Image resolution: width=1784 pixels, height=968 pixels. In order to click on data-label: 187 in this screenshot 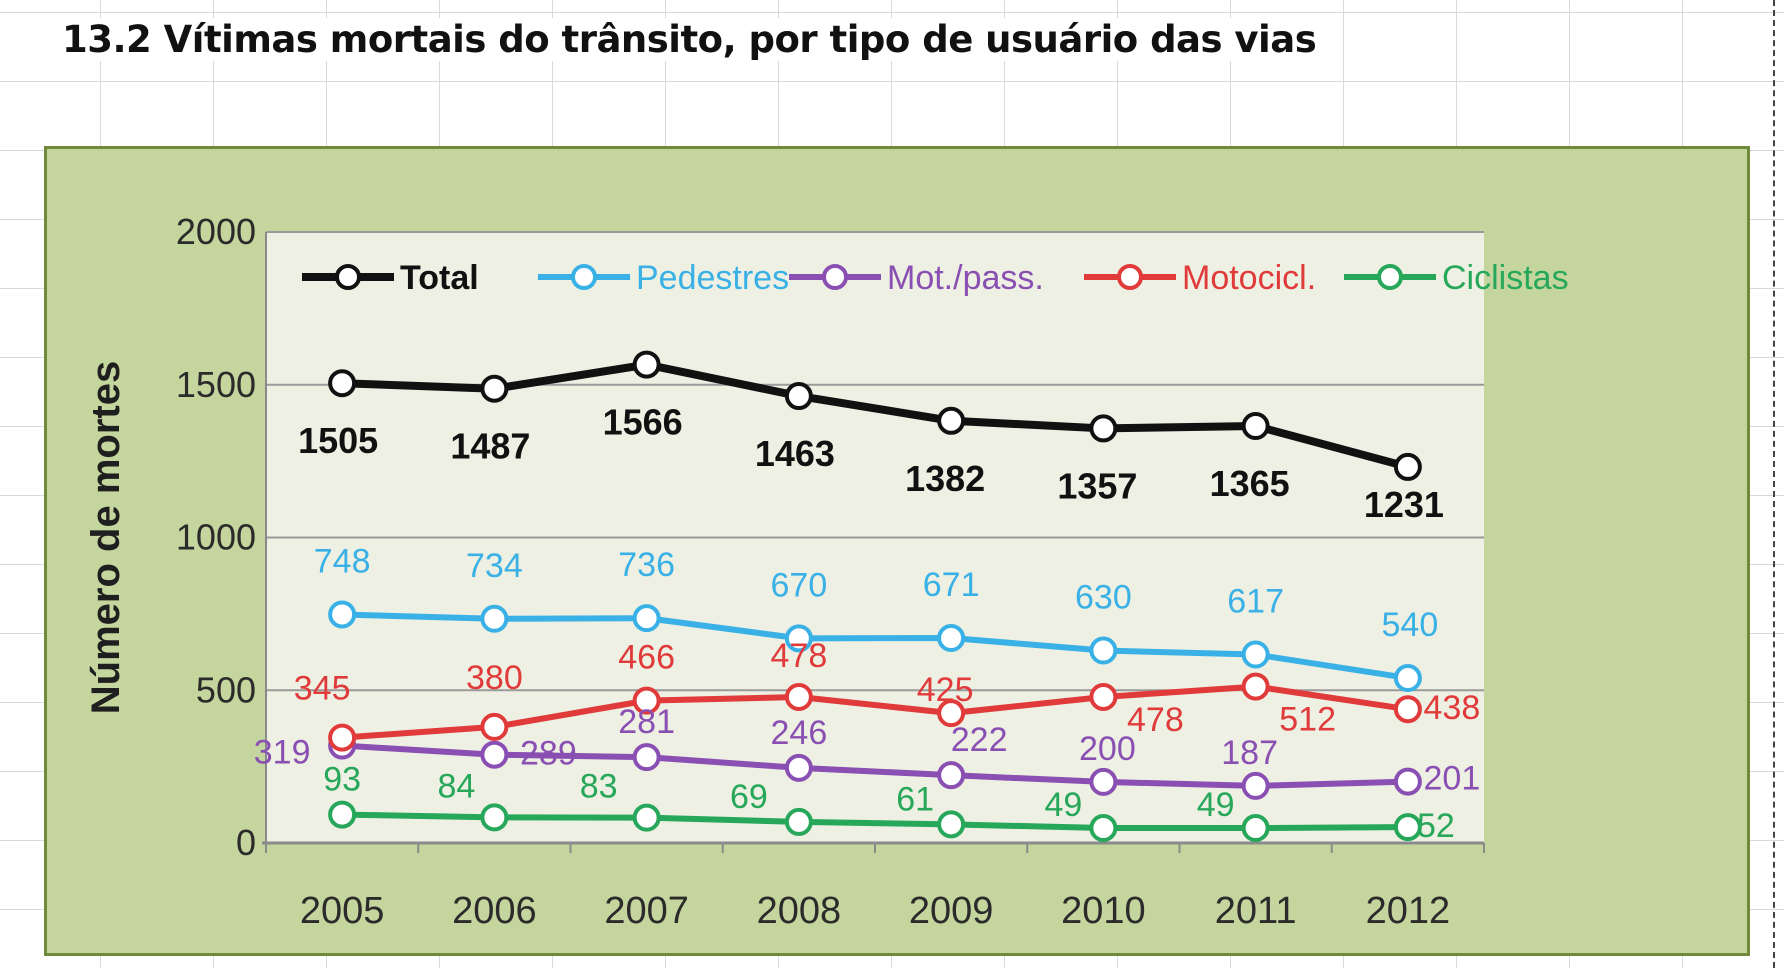, I will do `click(1249, 753)`.